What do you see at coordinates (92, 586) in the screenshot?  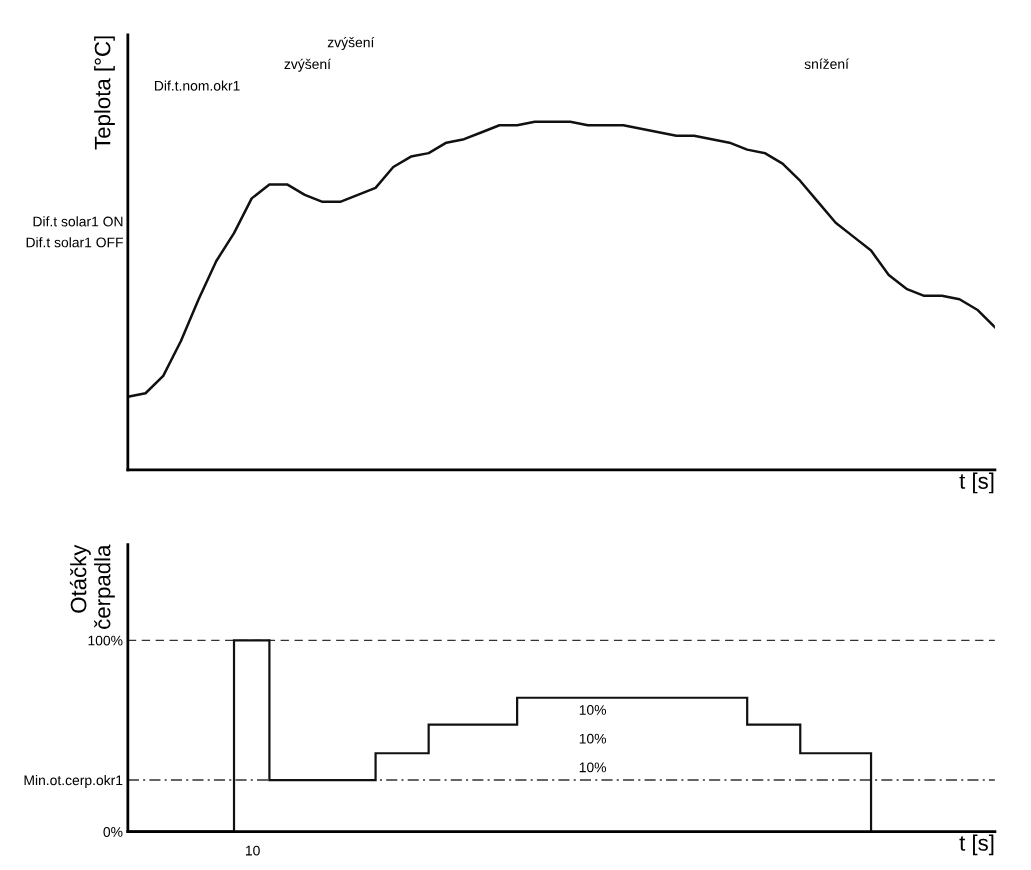 I see `y-axis-title: Otáčky čerpadla` at bounding box center [92, 586].